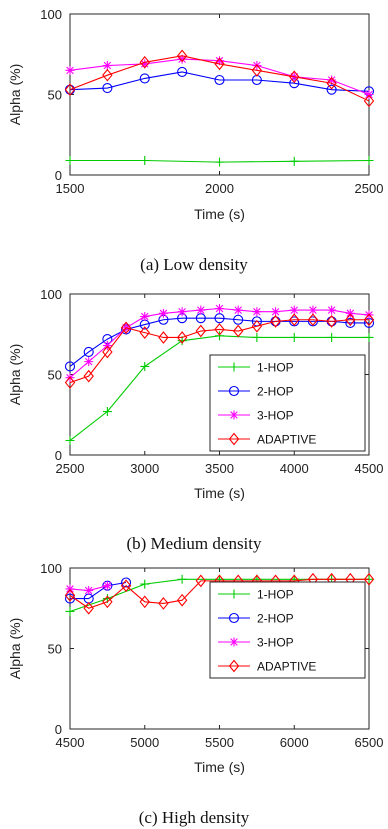 This screenshot has height=829, width=388. I want to click on x-tick-label: 5000, so click(144, 742).